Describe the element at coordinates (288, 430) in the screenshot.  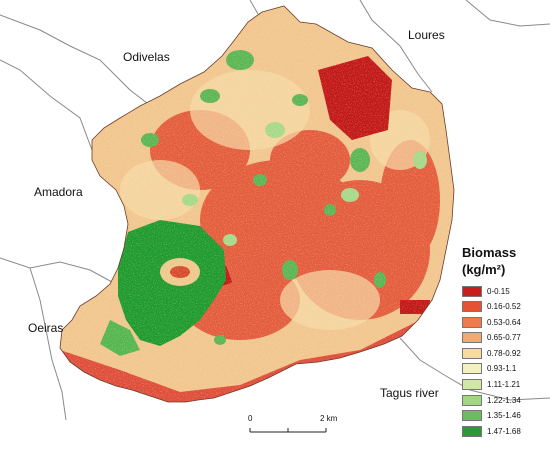
I see `scale-bar-graphic` at that location.